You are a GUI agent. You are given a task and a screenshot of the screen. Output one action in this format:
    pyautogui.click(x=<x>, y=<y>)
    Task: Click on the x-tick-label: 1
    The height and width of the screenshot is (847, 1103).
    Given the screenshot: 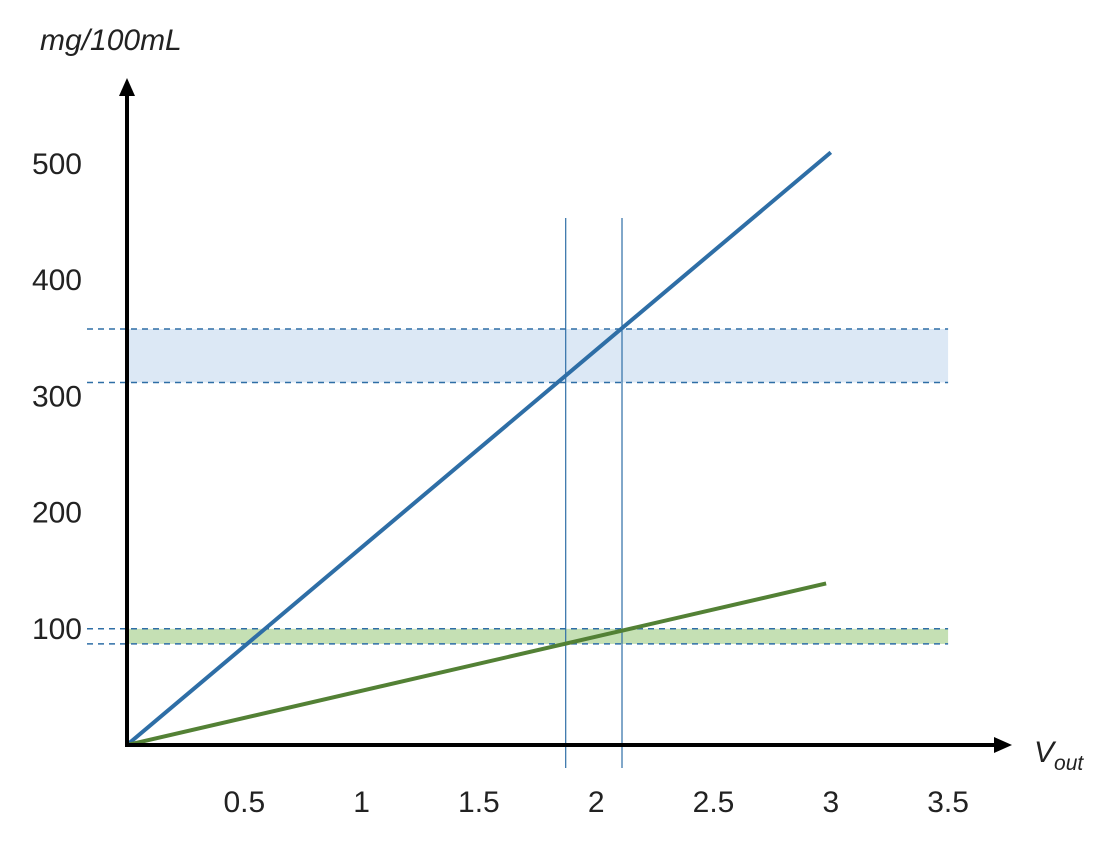 What is the action you would take?
    pyautogui.click(x=361, y=802)
    